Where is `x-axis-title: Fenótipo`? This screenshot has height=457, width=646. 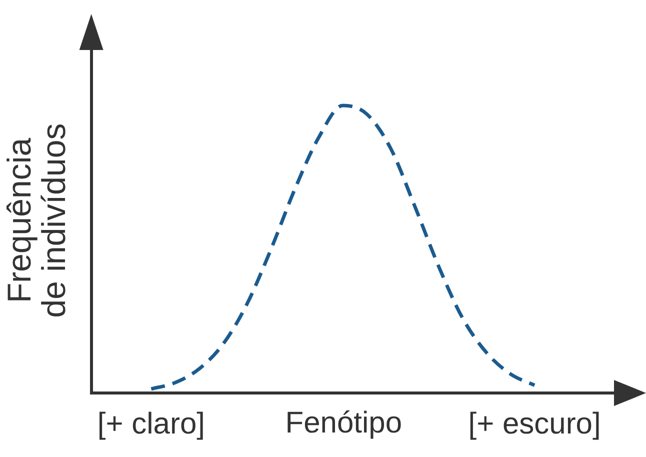
x-axis-title: Fenótipo is located at coordinates (343, 423).